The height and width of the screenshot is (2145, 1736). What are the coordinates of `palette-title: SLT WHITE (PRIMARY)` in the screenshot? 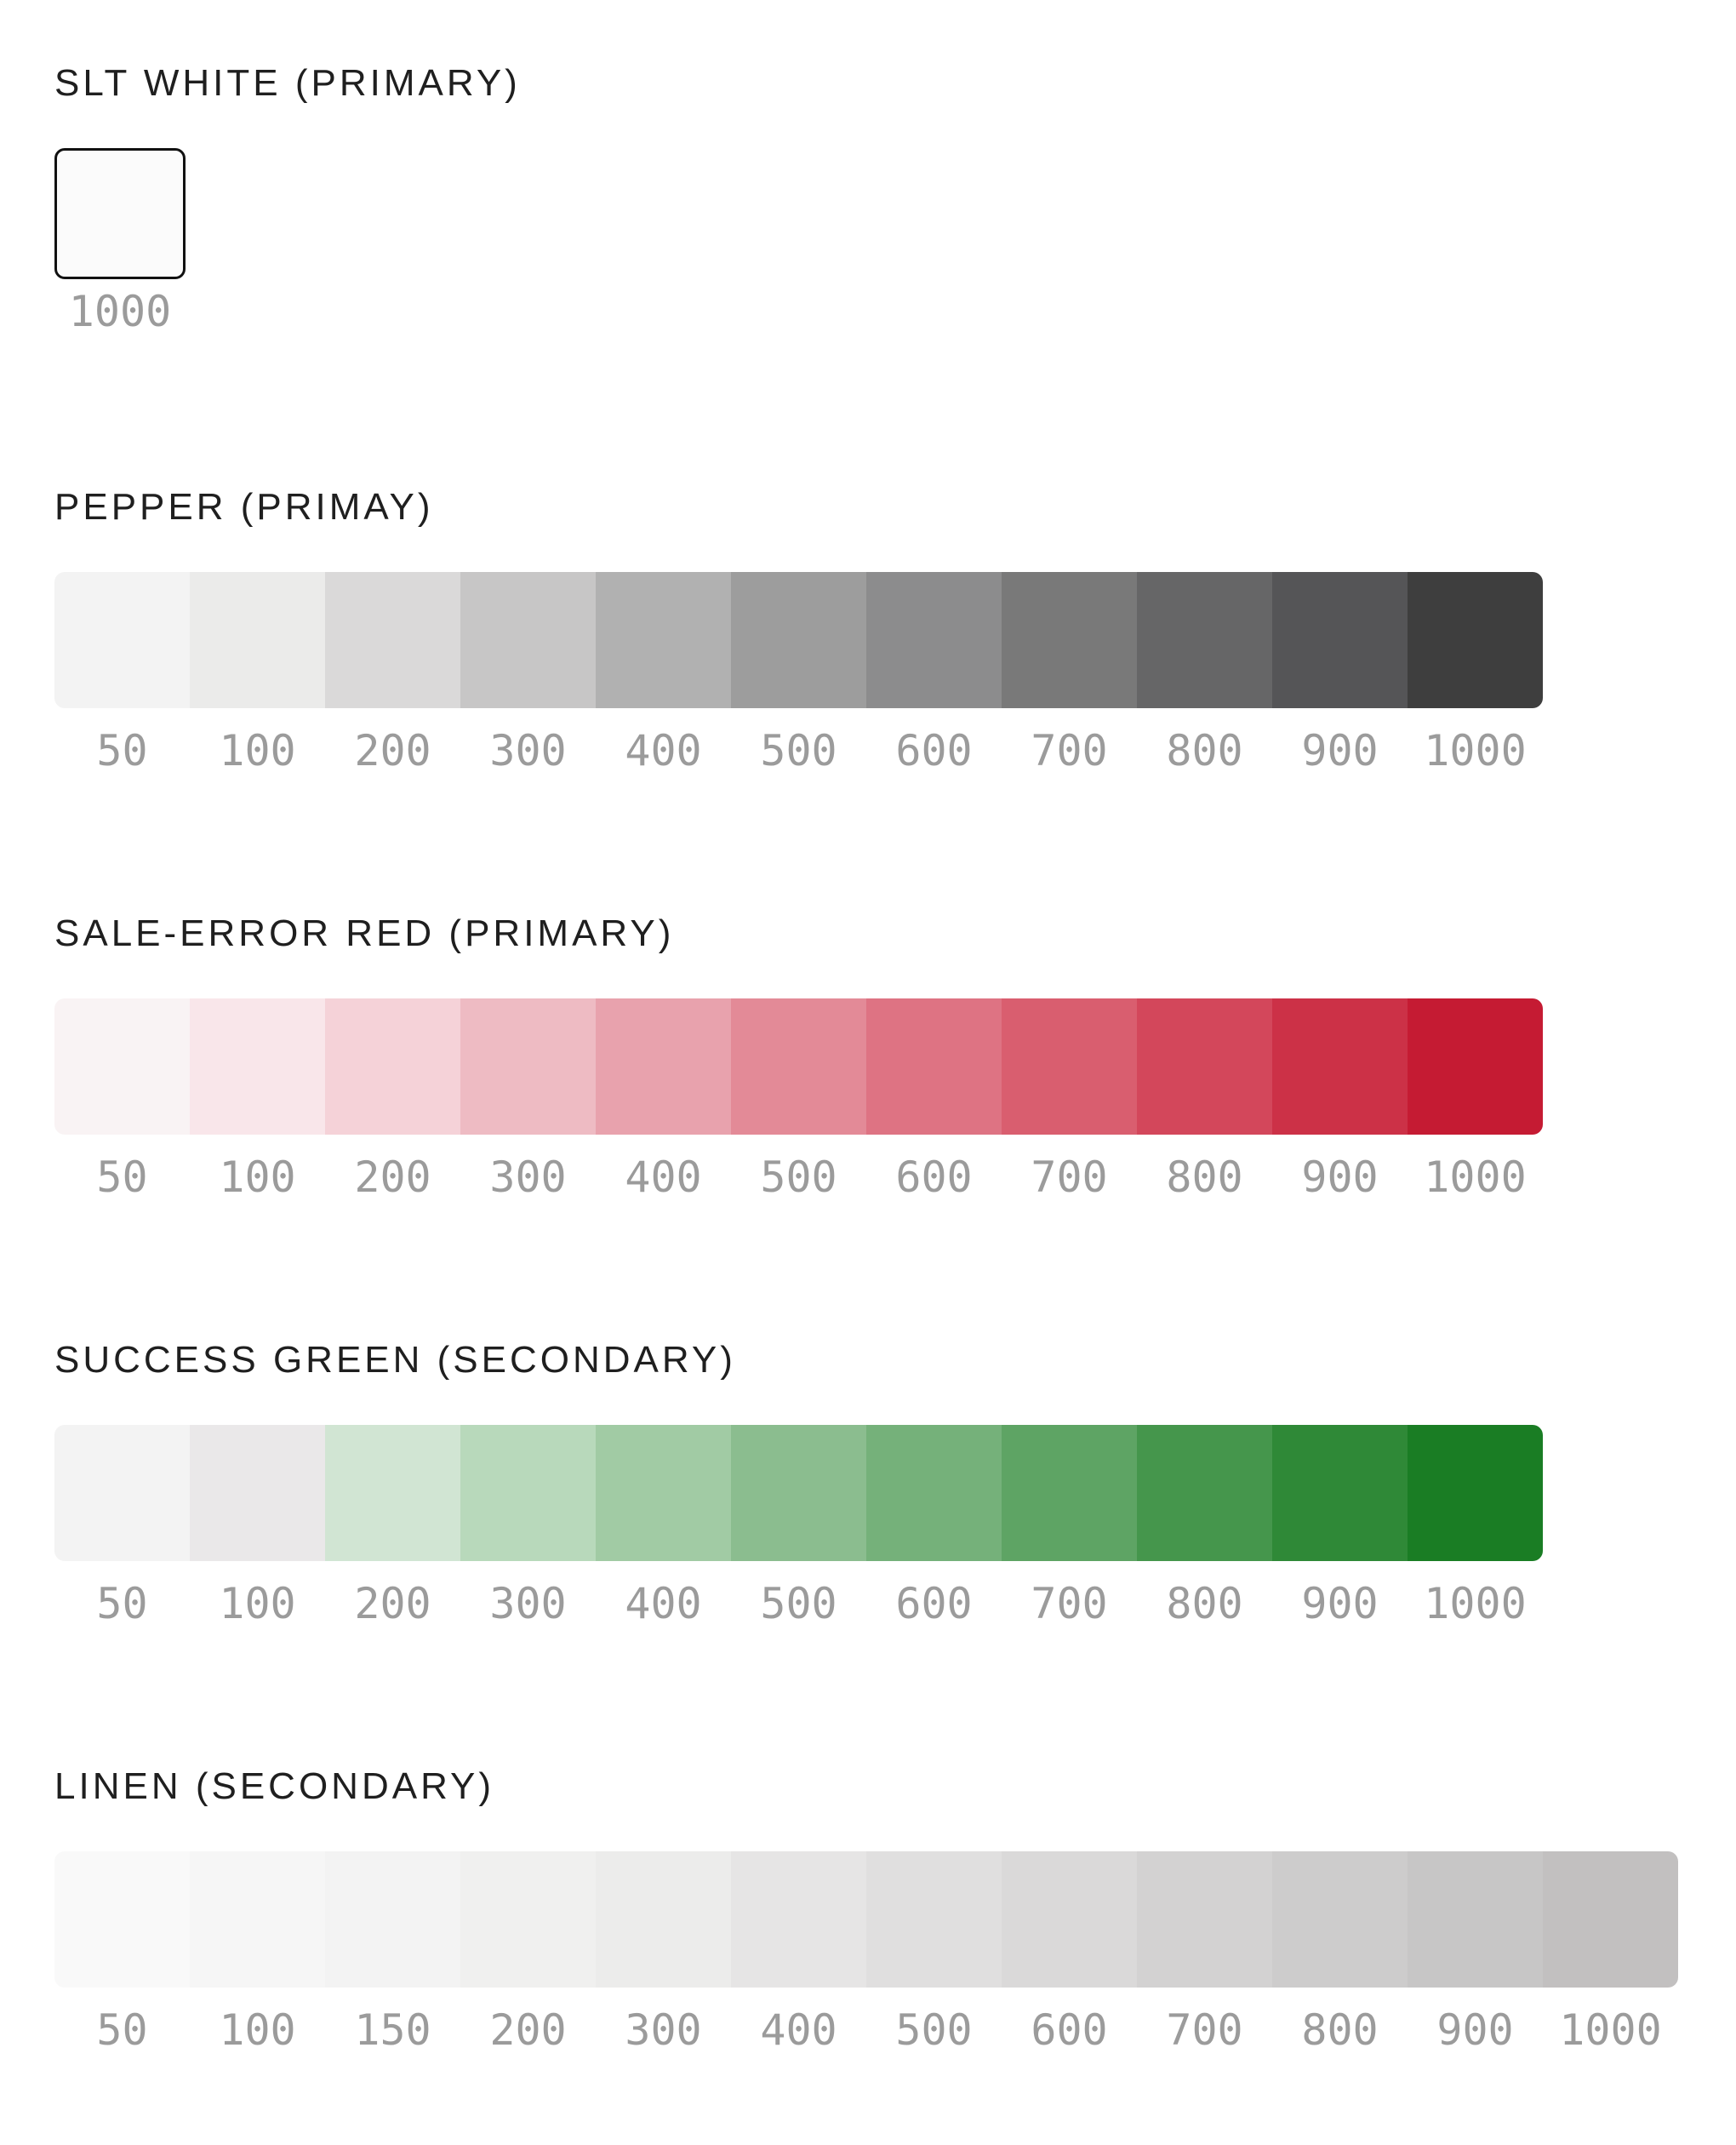 It's located at (287, 83).